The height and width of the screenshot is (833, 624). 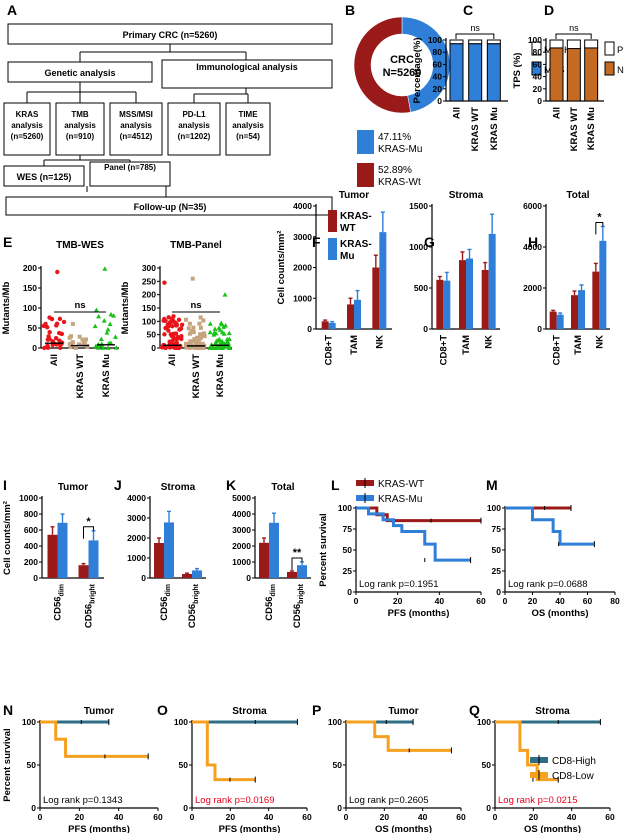 What do you see at coordinates (241, 546) in the screenshot?
I see `y-tick-label: 2000` at bounding box center [241, 546].